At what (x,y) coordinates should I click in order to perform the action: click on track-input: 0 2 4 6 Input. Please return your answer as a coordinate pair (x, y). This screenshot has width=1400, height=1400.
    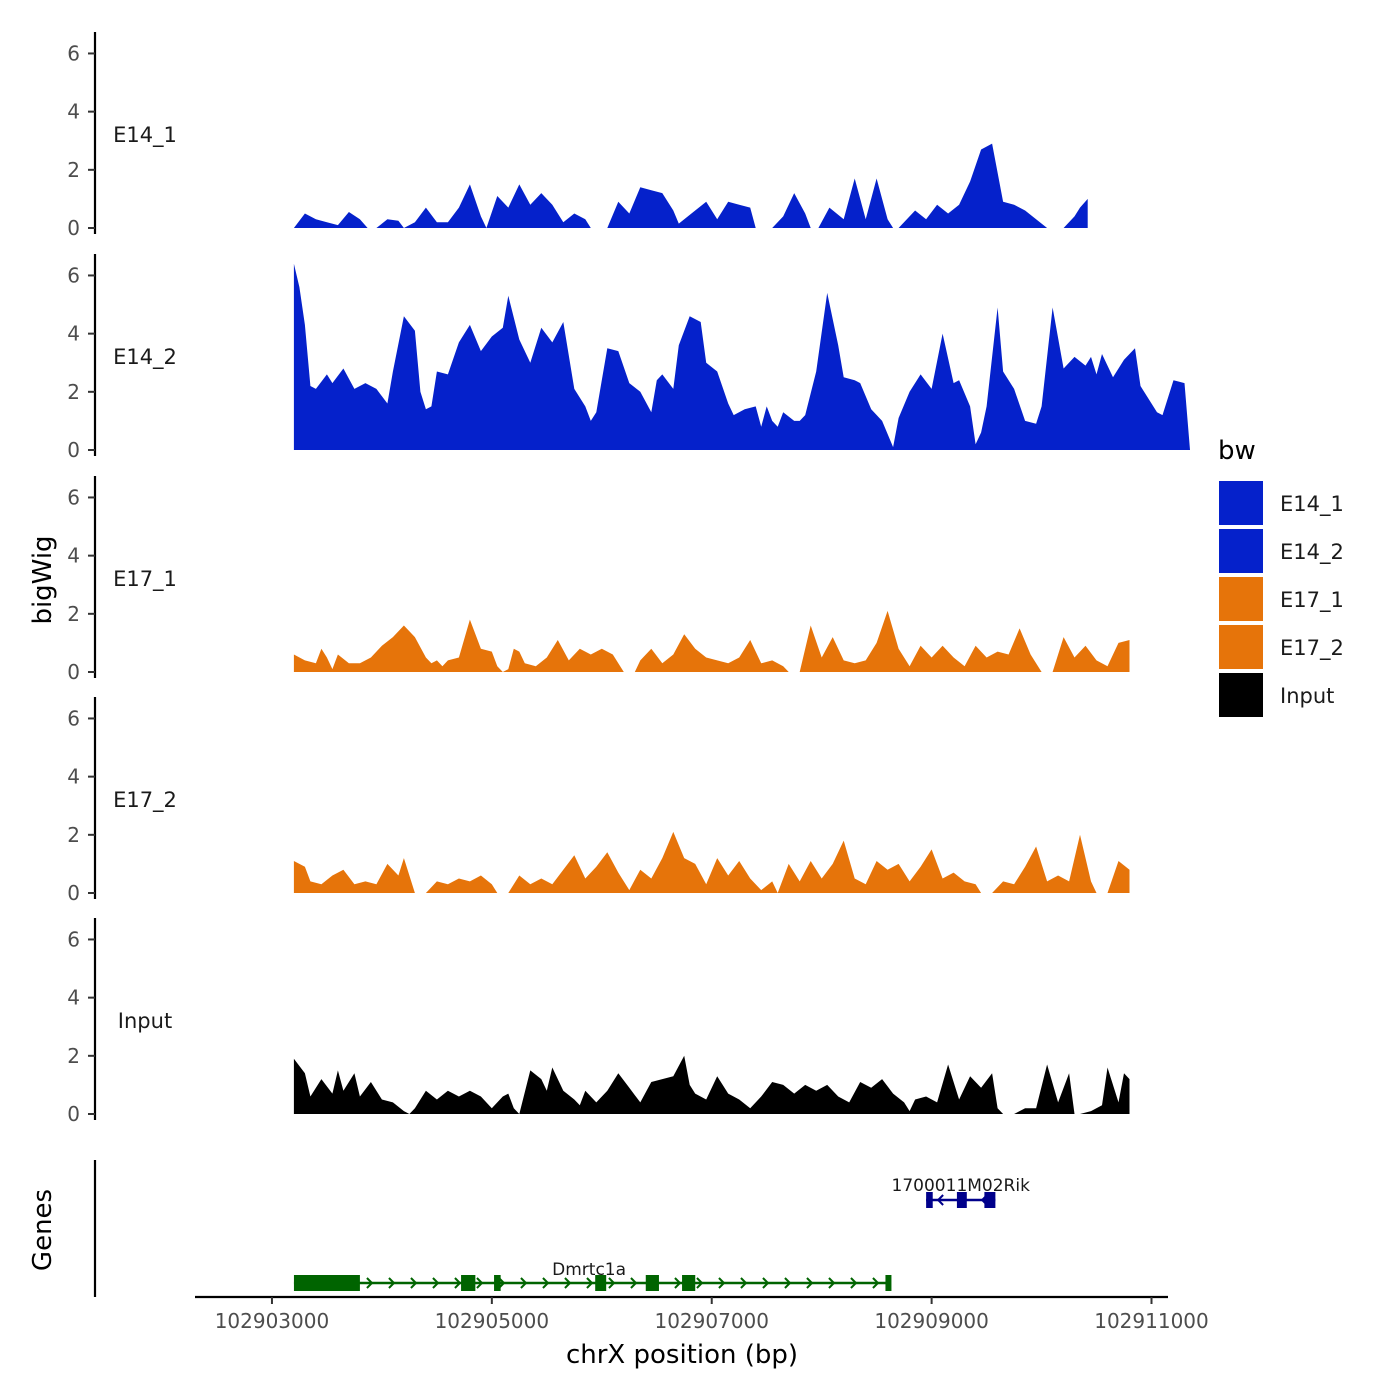
    Looking at the image, I should click on (598, 1022).